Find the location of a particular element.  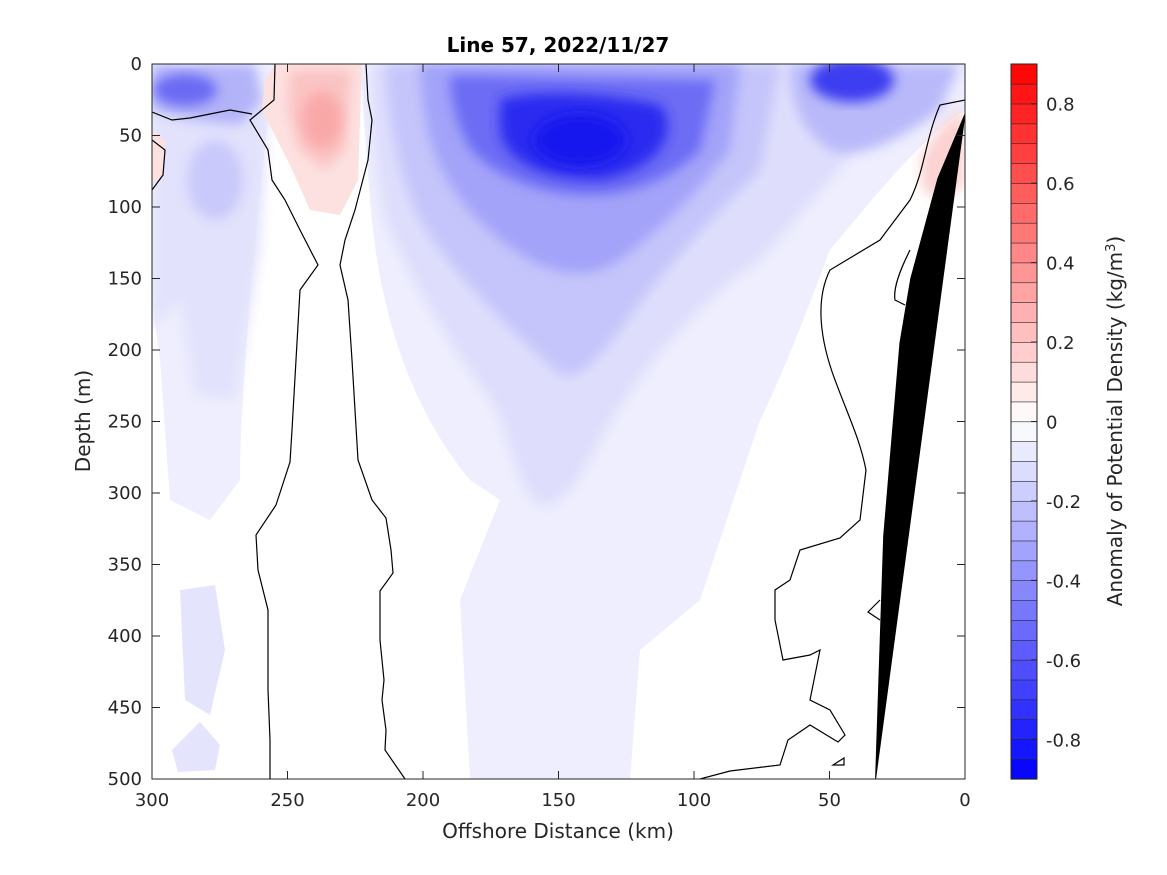

colorbar-tick-label: 0.4 is located at coordinates (1060, 264).